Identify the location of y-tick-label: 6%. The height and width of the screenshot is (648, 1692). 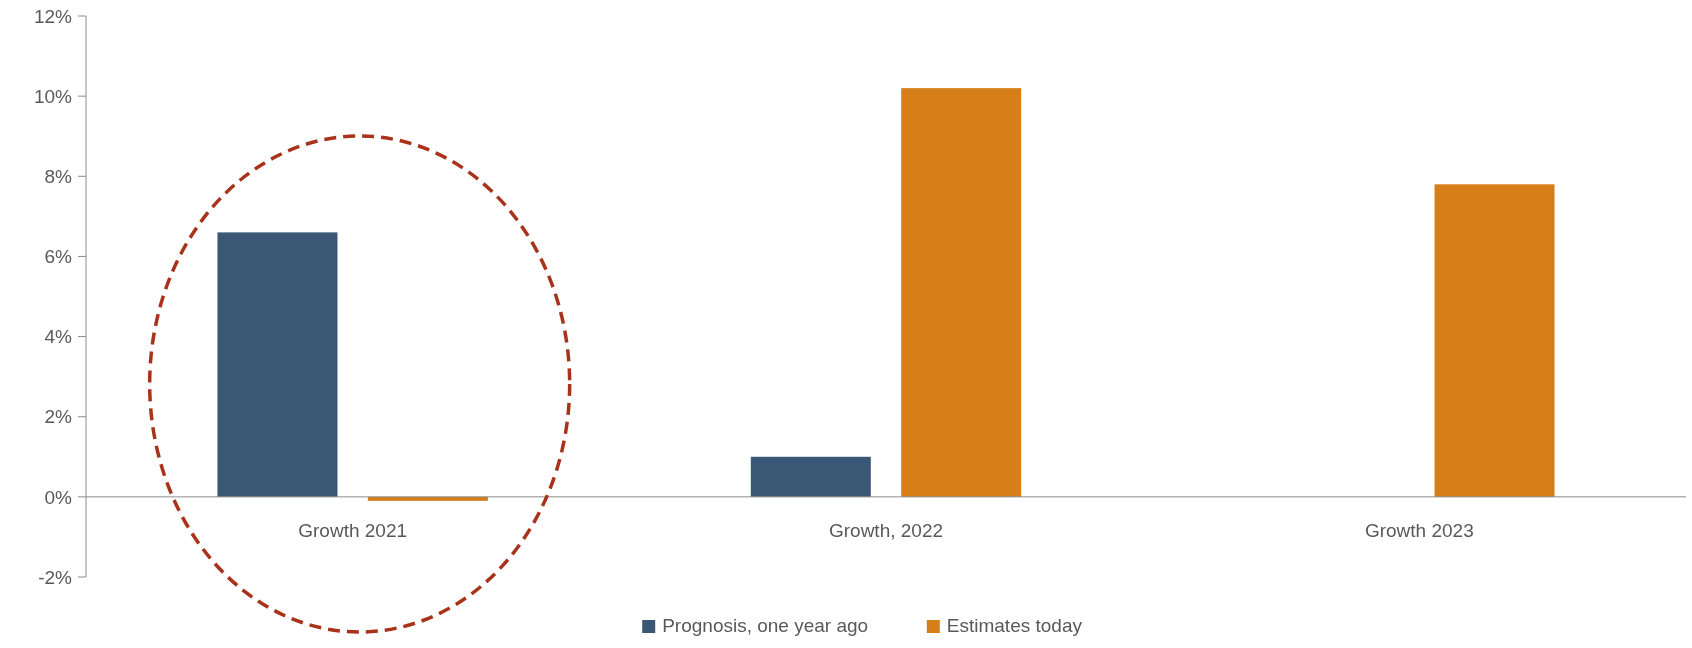
(58, 257).